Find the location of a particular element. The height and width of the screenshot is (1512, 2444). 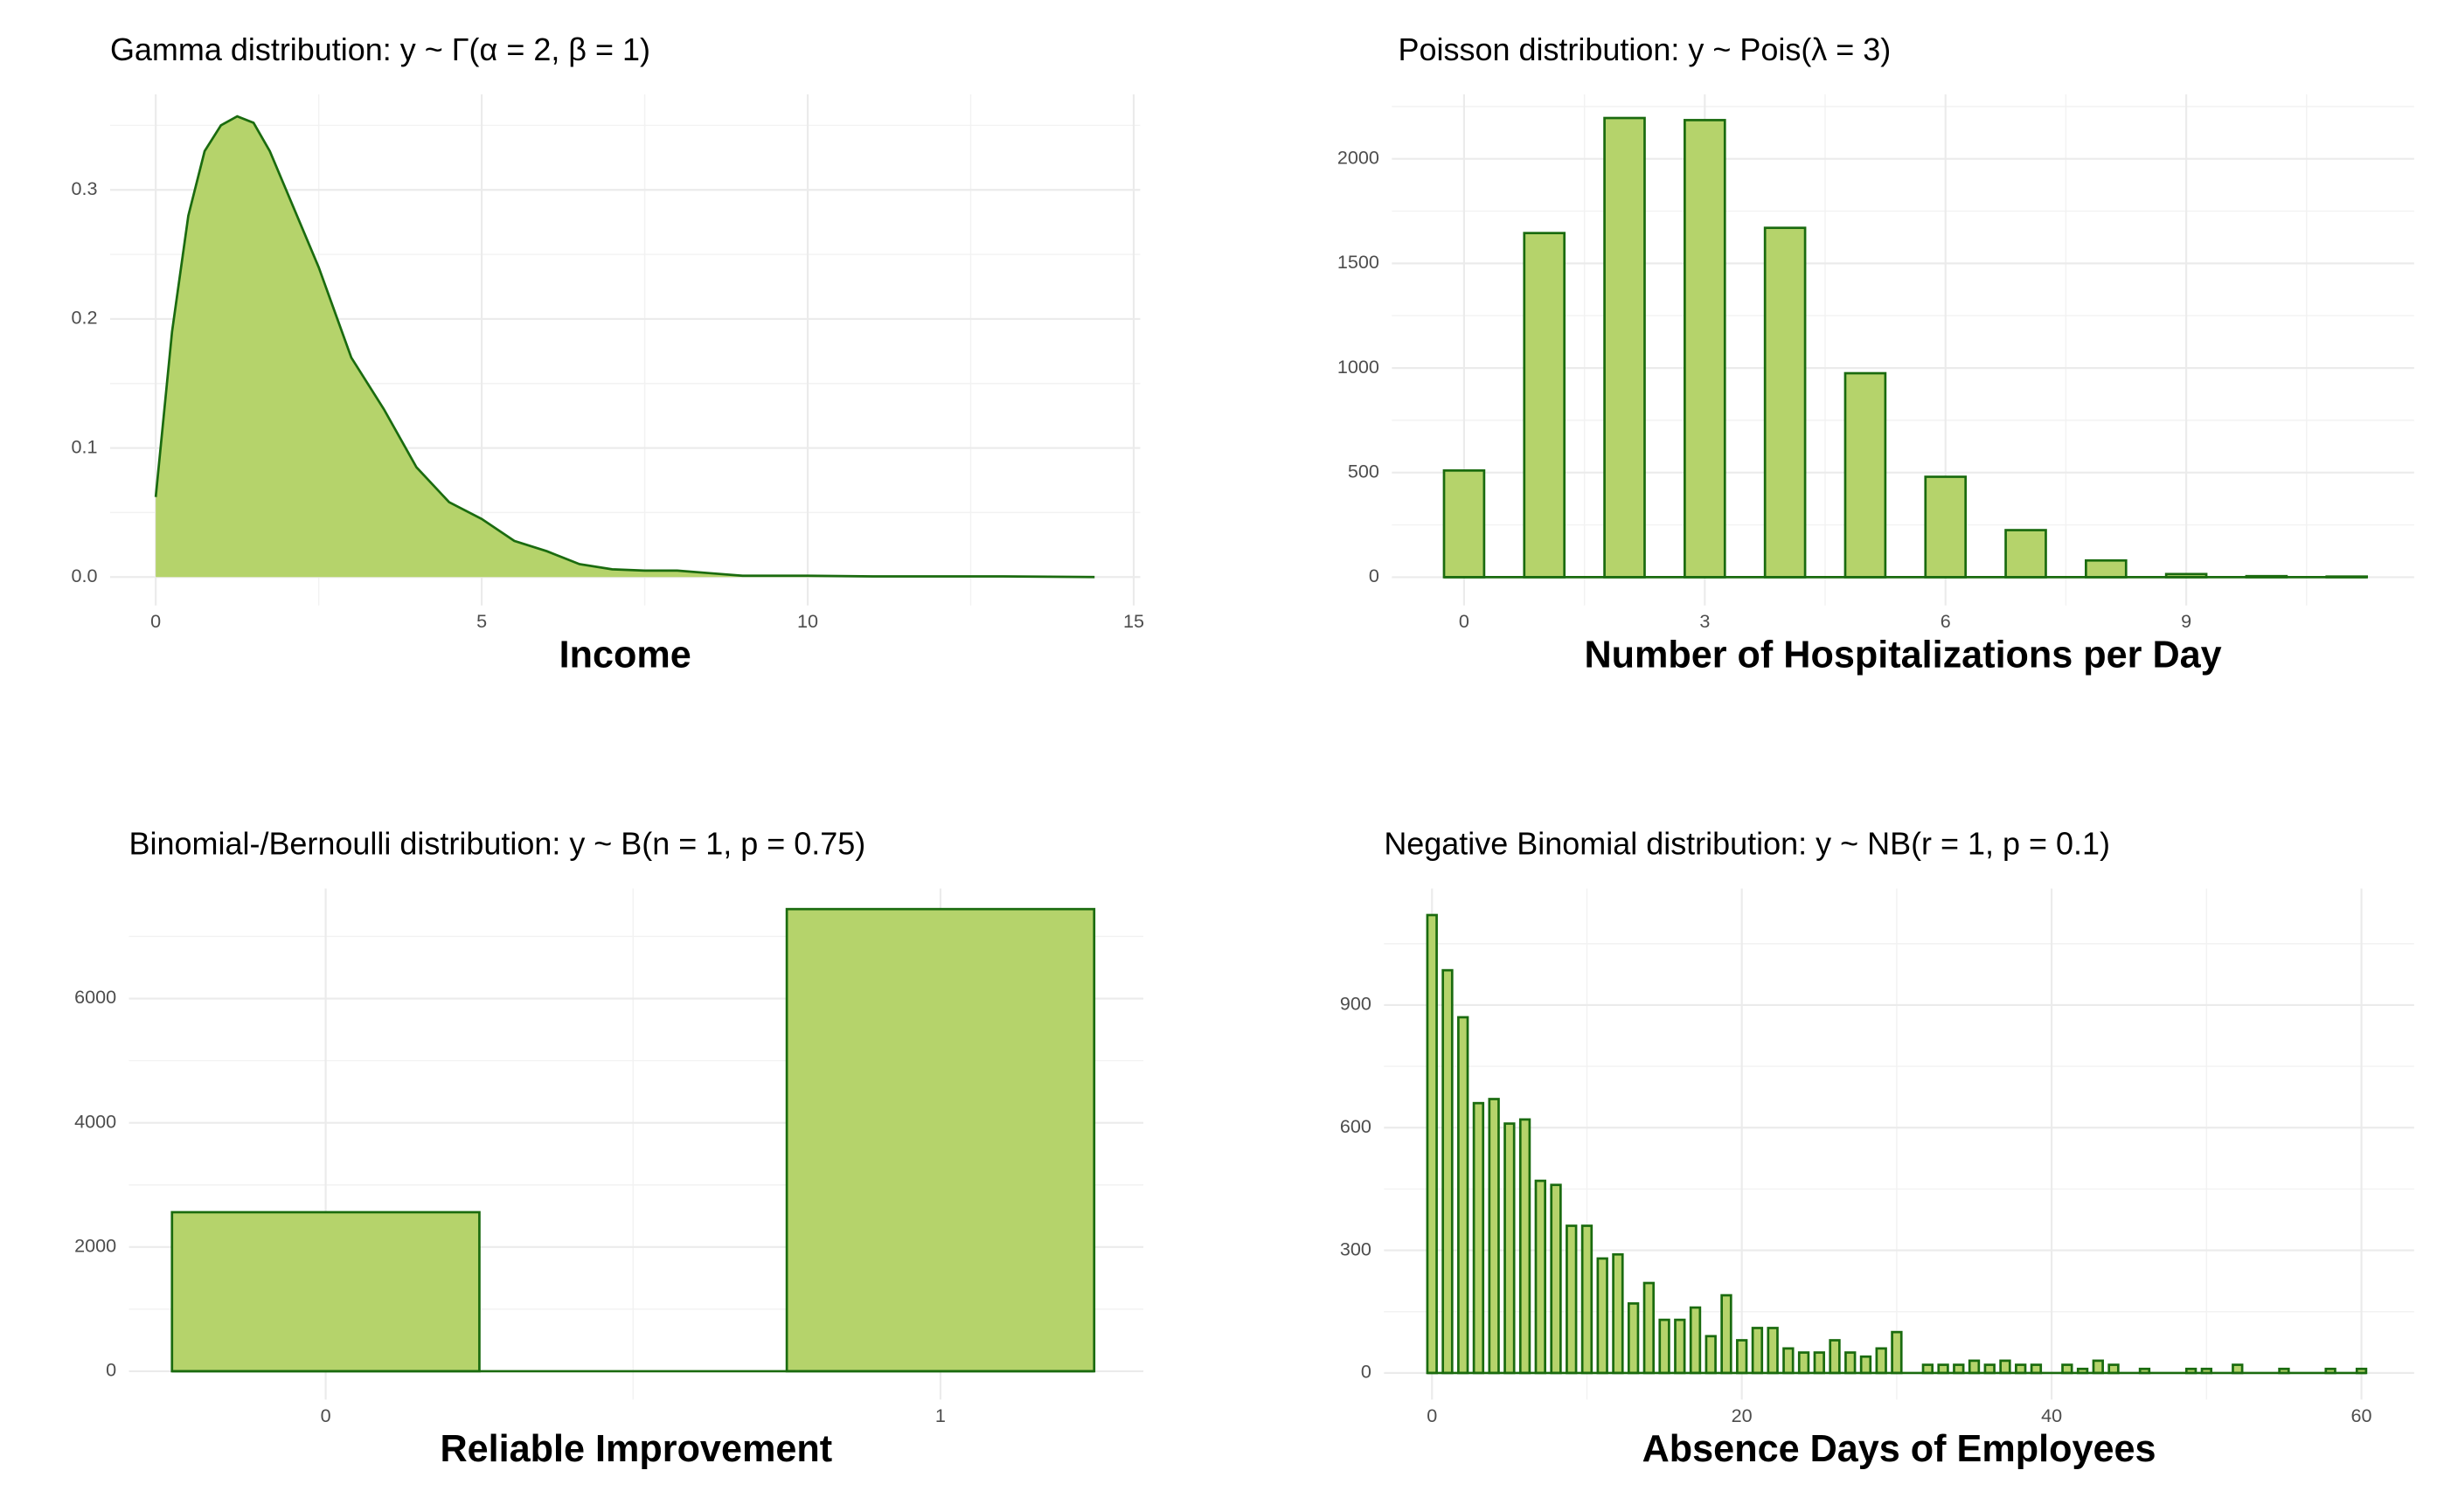

y-tick-label: 500 is located at coordinates (1363, 471).